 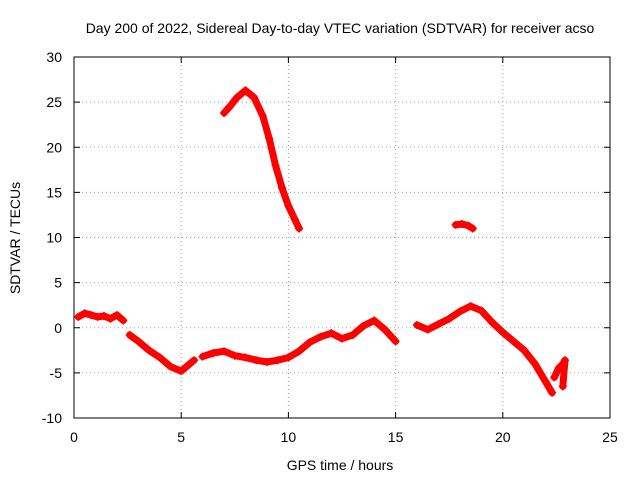 What do you see at coordinates (54, 102) in the screenshot?
I see `y-tick-label: 25` at bounding box center [54, 102].